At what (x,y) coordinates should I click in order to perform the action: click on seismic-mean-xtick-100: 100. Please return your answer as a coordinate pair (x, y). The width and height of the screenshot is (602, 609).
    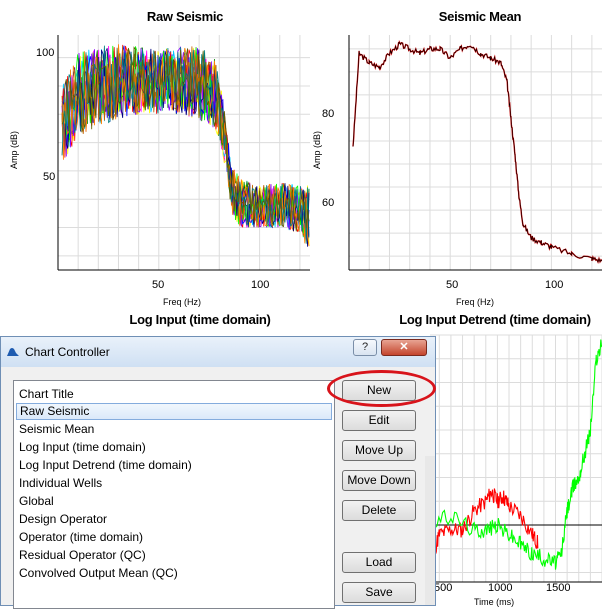
    Looking at the image, I should click on (554, 285).